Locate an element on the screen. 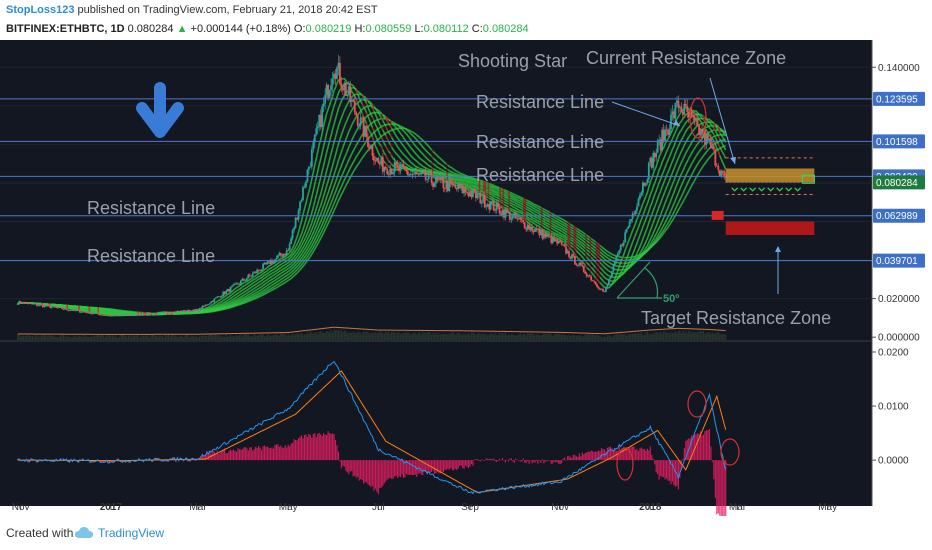 The width and height of the screenshot is (932, 550). symbol-label: BITFINEX:ETHBTC, 1D is located at coordinates (65, 29).